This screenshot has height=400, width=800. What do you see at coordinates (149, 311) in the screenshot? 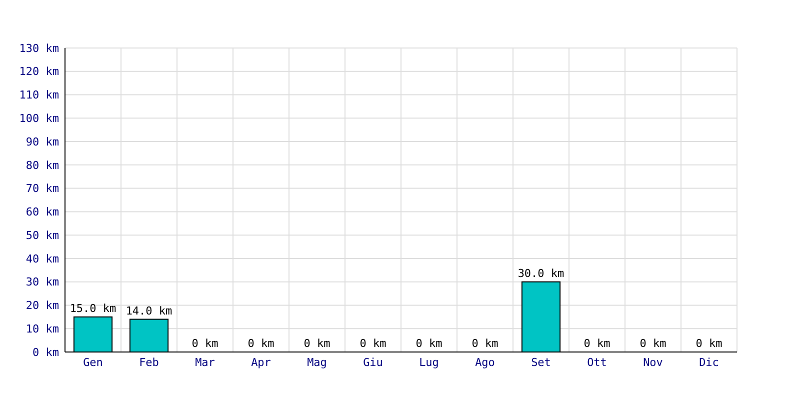
I see `data-label: 14.0 km` at bounding box center [149, 311].